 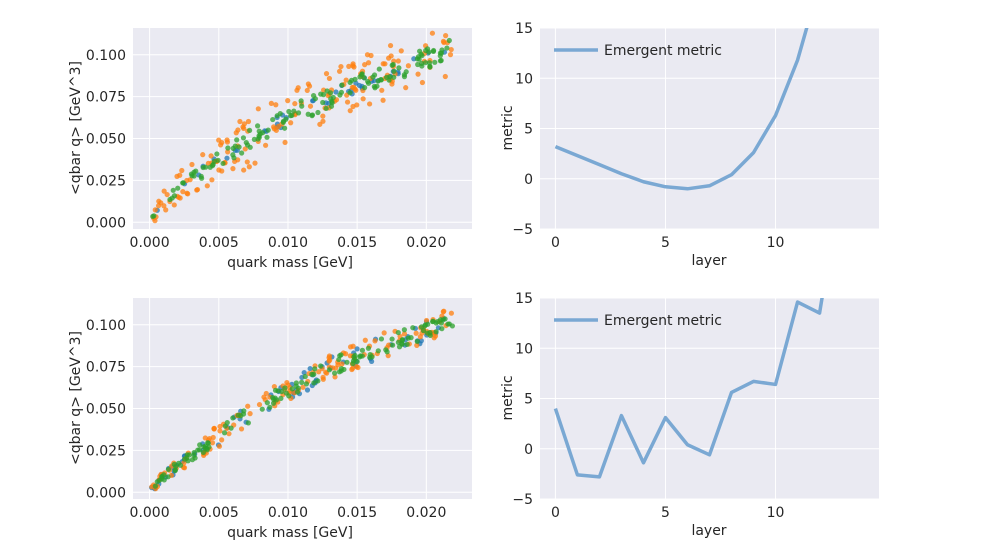 What do you see at coordinates (106, 181) in the screenshot?
I see `y-tick-label: 0.025` at bounding box center [106, 181].